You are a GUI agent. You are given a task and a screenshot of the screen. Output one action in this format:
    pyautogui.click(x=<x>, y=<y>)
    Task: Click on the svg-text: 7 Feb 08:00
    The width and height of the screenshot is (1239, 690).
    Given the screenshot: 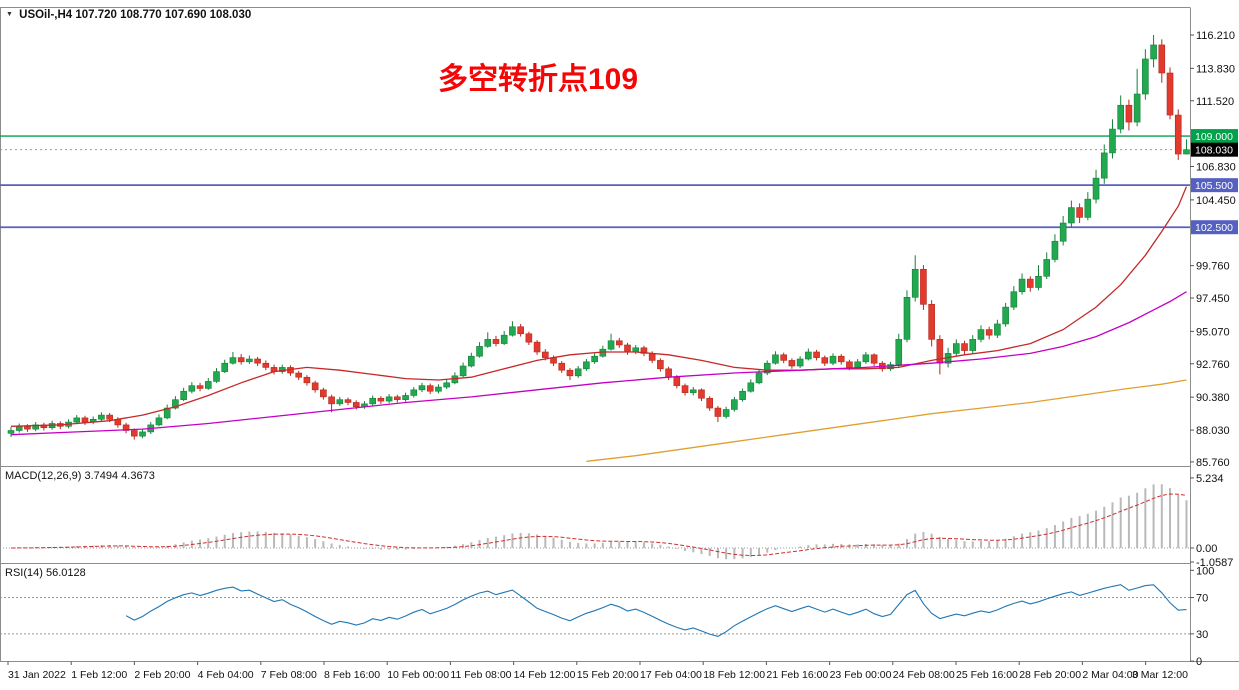 What is the action you would take?
    pyautogui.click(x=289, y=675)
    